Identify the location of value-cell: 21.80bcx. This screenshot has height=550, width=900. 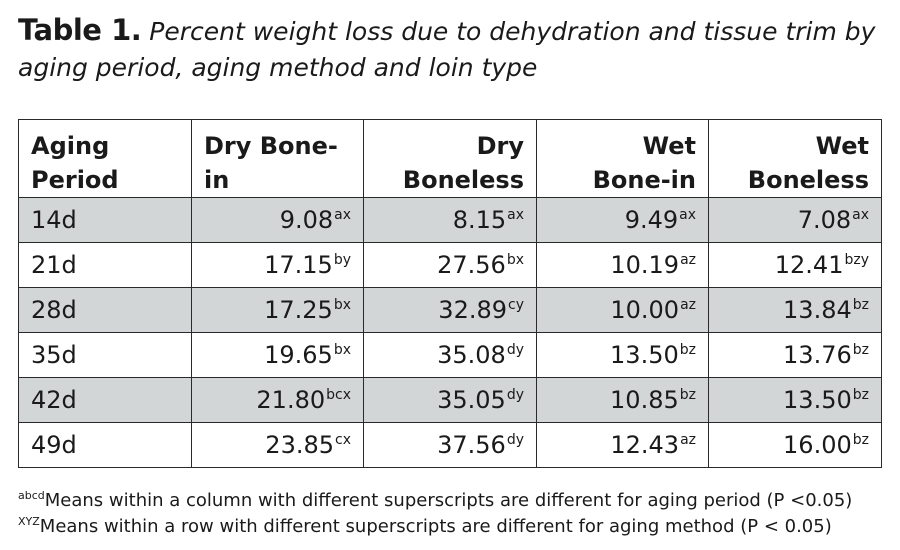
(277, 400).